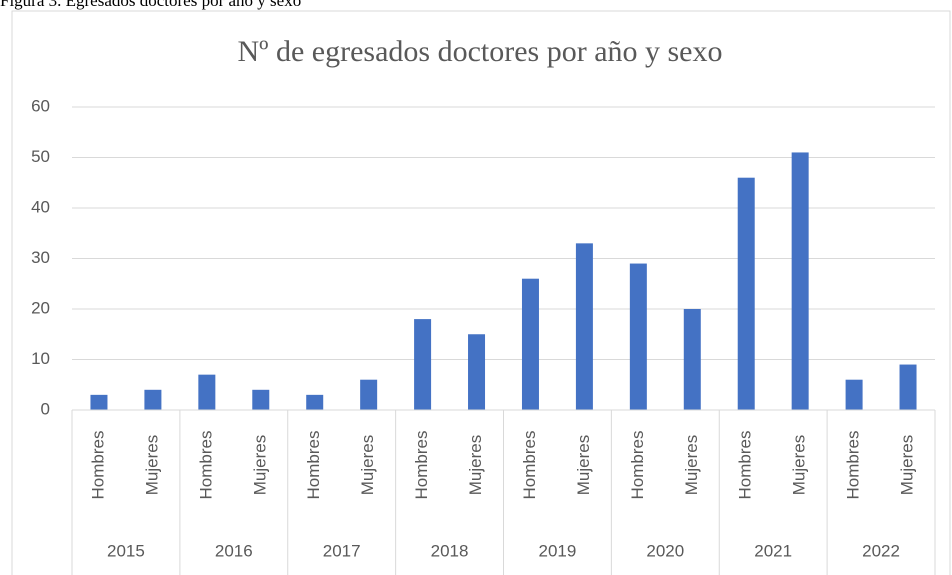 The image size is (952, 575). What do you see at coordinates (40, 307) in the screenshot?
I see `y-tick-label: 20` at bounding box center [40, 307].